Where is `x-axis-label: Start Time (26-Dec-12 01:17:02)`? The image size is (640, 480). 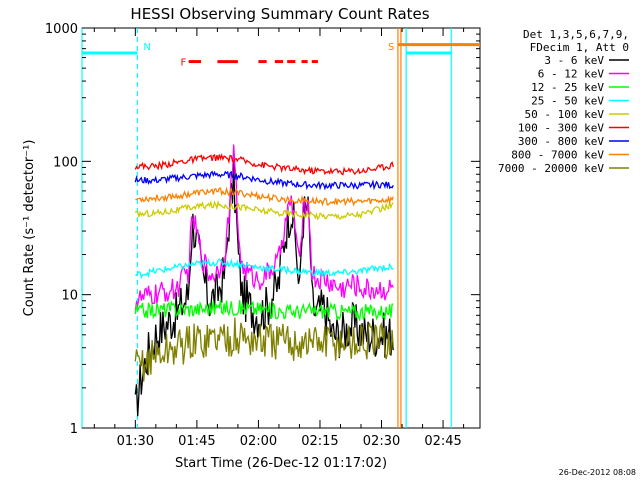 x-axis-label: Start Time (26-Dec-12 01:17:02) is located at coordinates (281, 463).